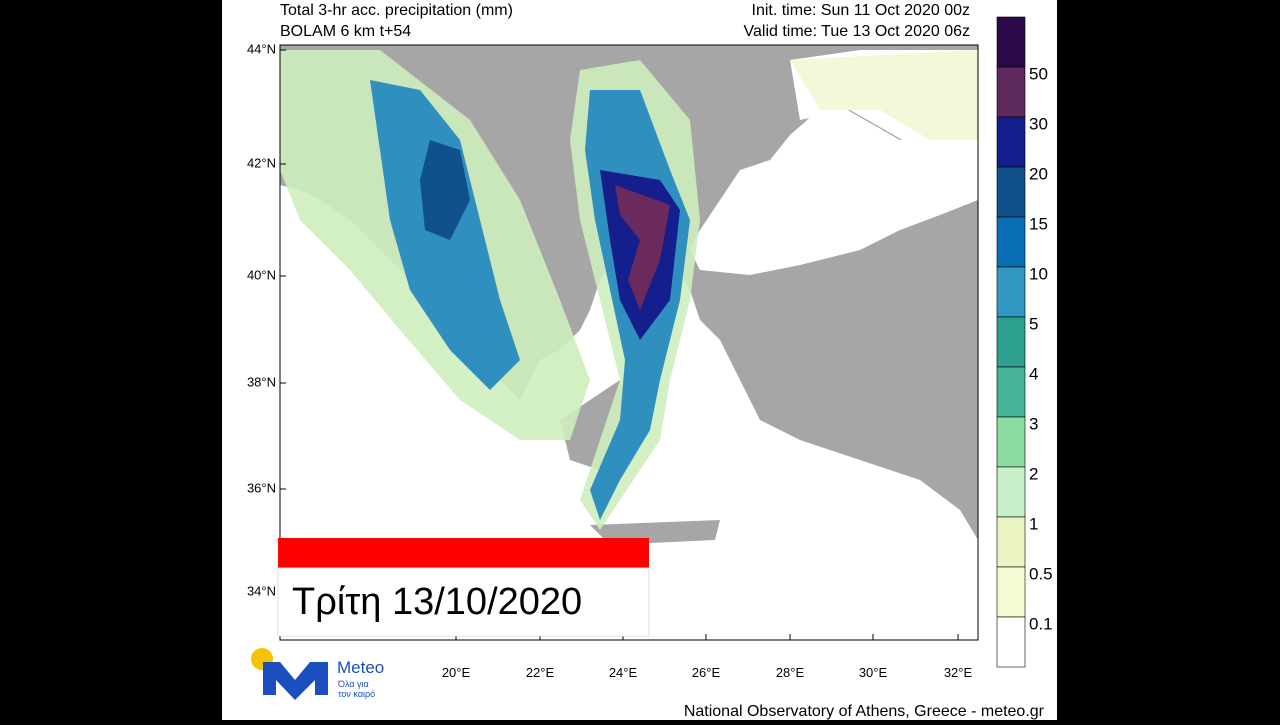 This screenshot has height=725, width=1280. I want to click on banner-date: Τρίτη 13/10/2020, so click(437, 602).